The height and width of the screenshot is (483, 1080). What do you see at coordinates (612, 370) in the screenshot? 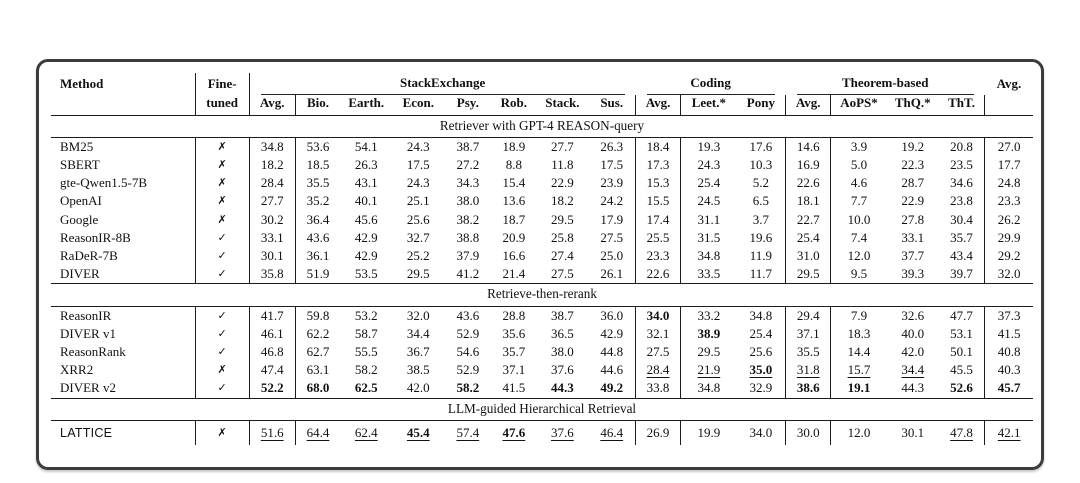
I see `value-cell: 44.6` at bounding box center [612, 370].